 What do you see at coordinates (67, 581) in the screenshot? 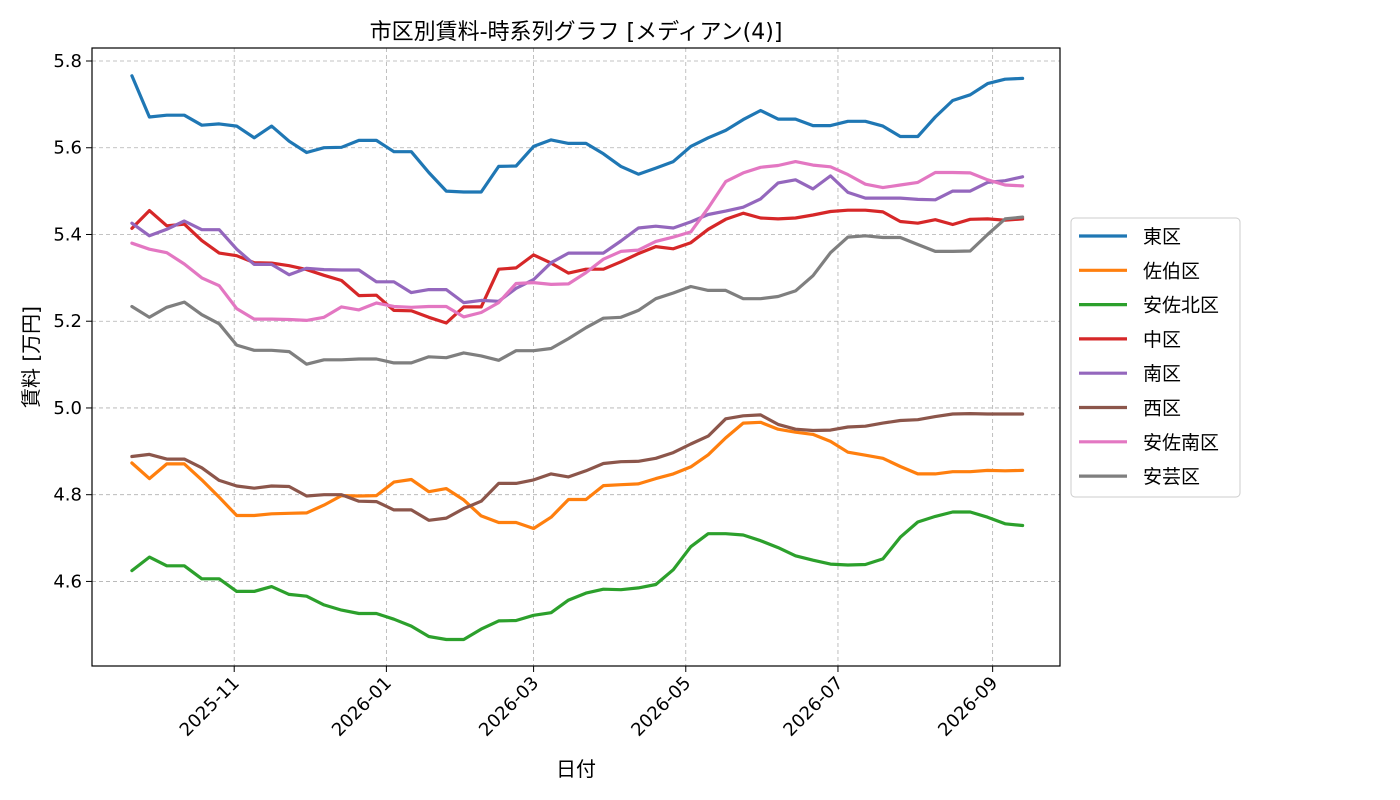
I see `y-tick-label: 4.6` at bounding box center [67, 581].